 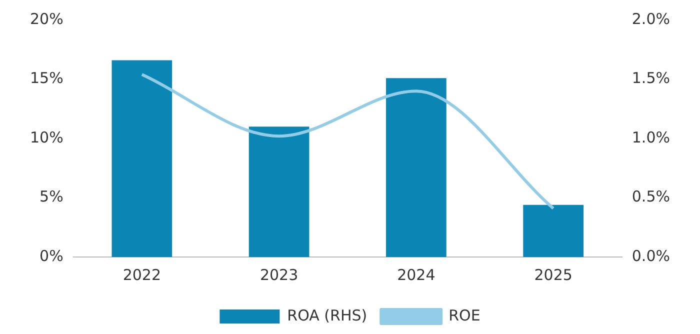 What do you see at coordinates (651, 255) in the screenshot?
I see `y2-tick-label: 0.0%` at bounding box center [651, 255].